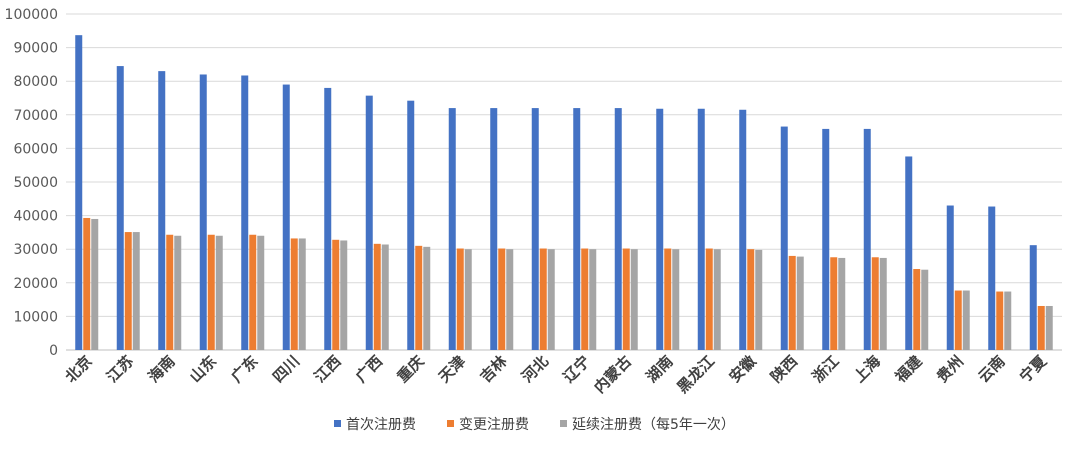 The height and width of the screenshot is (450, 1080). I want to click on x-tick-label: 陕西, so click(784, 369).